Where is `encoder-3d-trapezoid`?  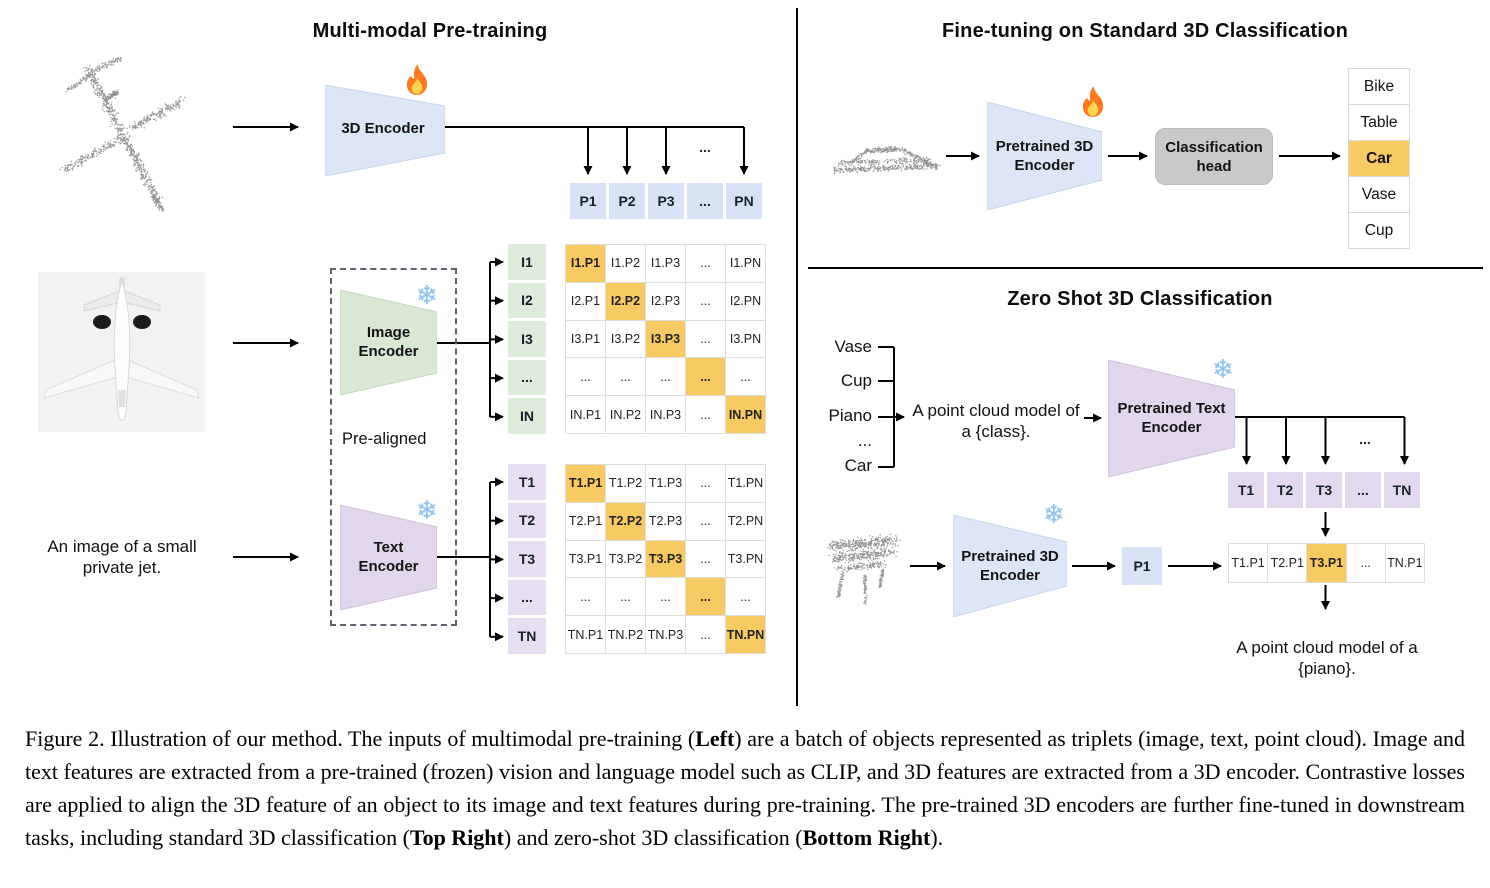 encoder-3d-trapezoid is located at coordinates (385, 130).